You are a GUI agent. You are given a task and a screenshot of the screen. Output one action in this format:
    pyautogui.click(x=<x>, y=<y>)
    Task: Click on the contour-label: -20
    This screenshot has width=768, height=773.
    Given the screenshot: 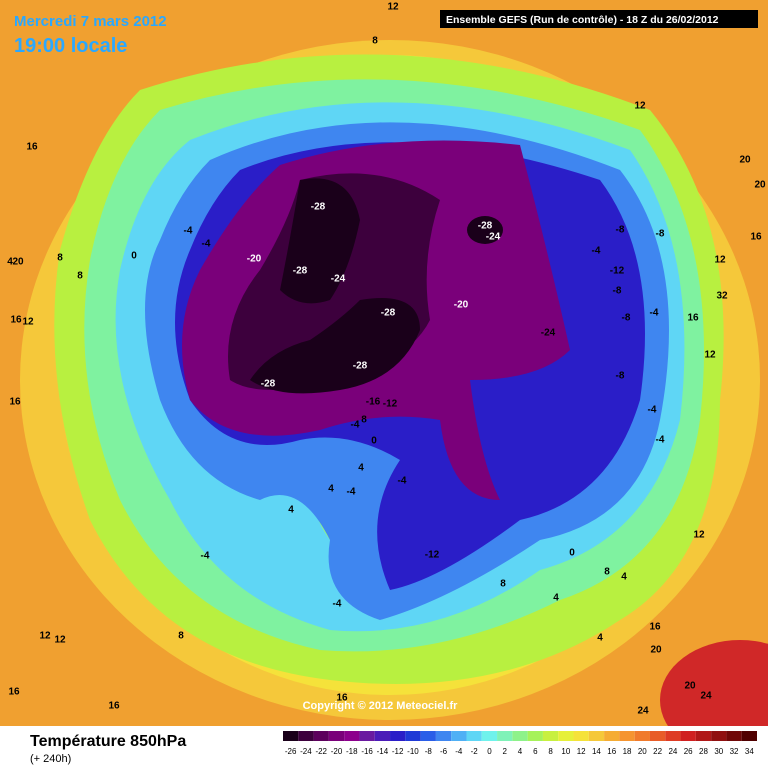 What is the action you would take?
    pyautogui.click(x=254, y=259)
    